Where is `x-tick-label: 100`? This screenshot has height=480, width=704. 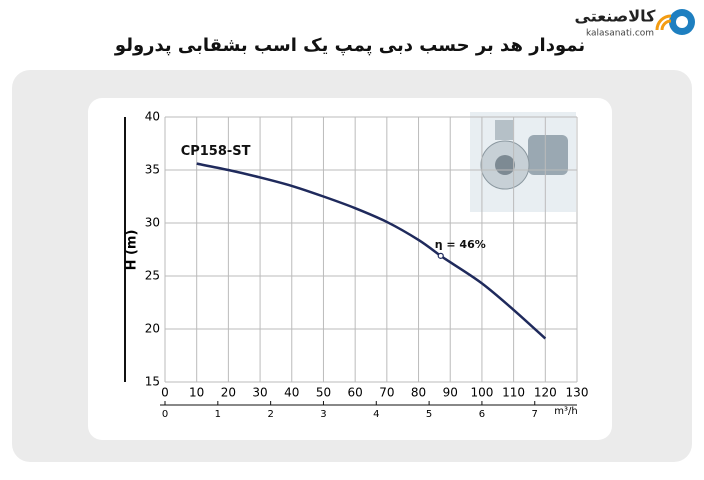 x-tick-label: 100 is located at coordinates (481, 393).